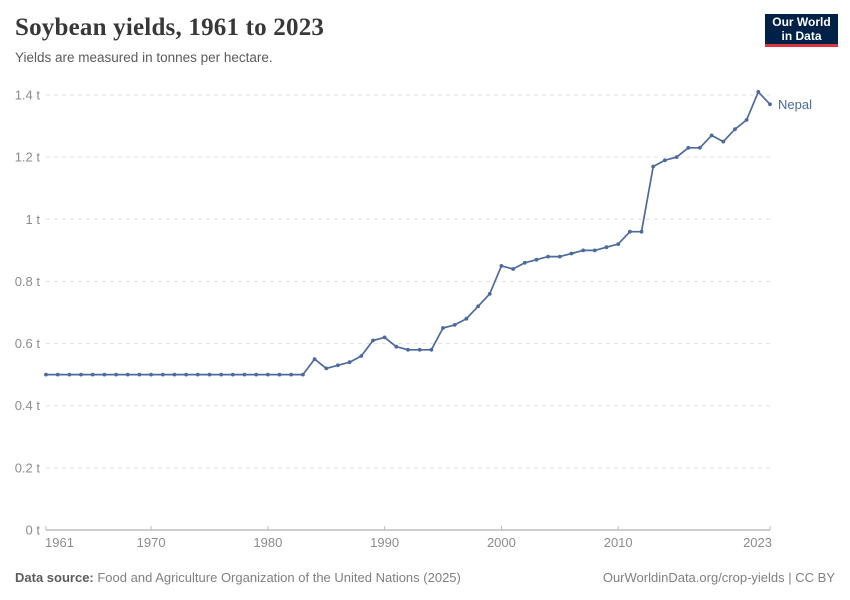 This screenshot has width=850, height=600. What do you see at coordinates (28, 95) in the screenshot?
I see `y-axis-tick-label: 1.4 t` at bounding box center [28, 95].